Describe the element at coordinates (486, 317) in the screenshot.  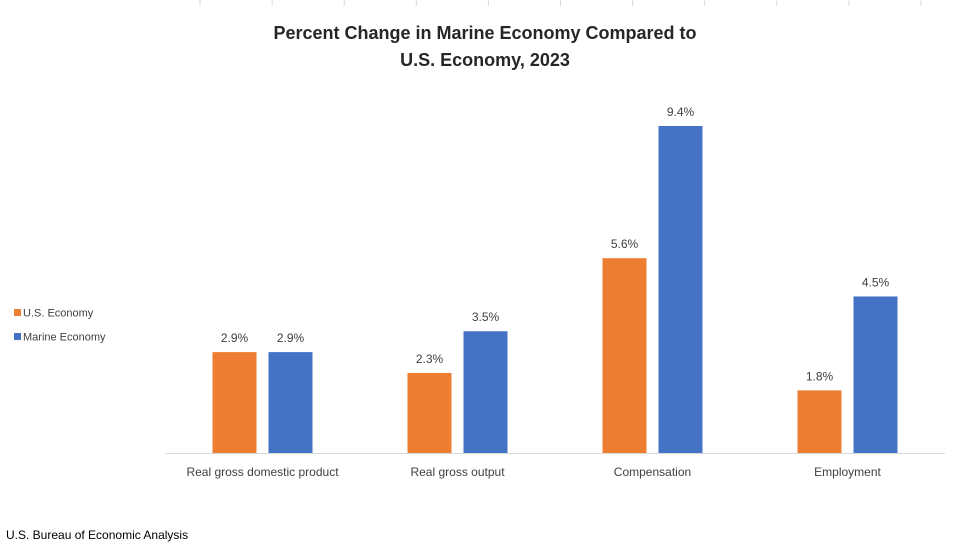
I see `data-label: 3.5%` at that location.